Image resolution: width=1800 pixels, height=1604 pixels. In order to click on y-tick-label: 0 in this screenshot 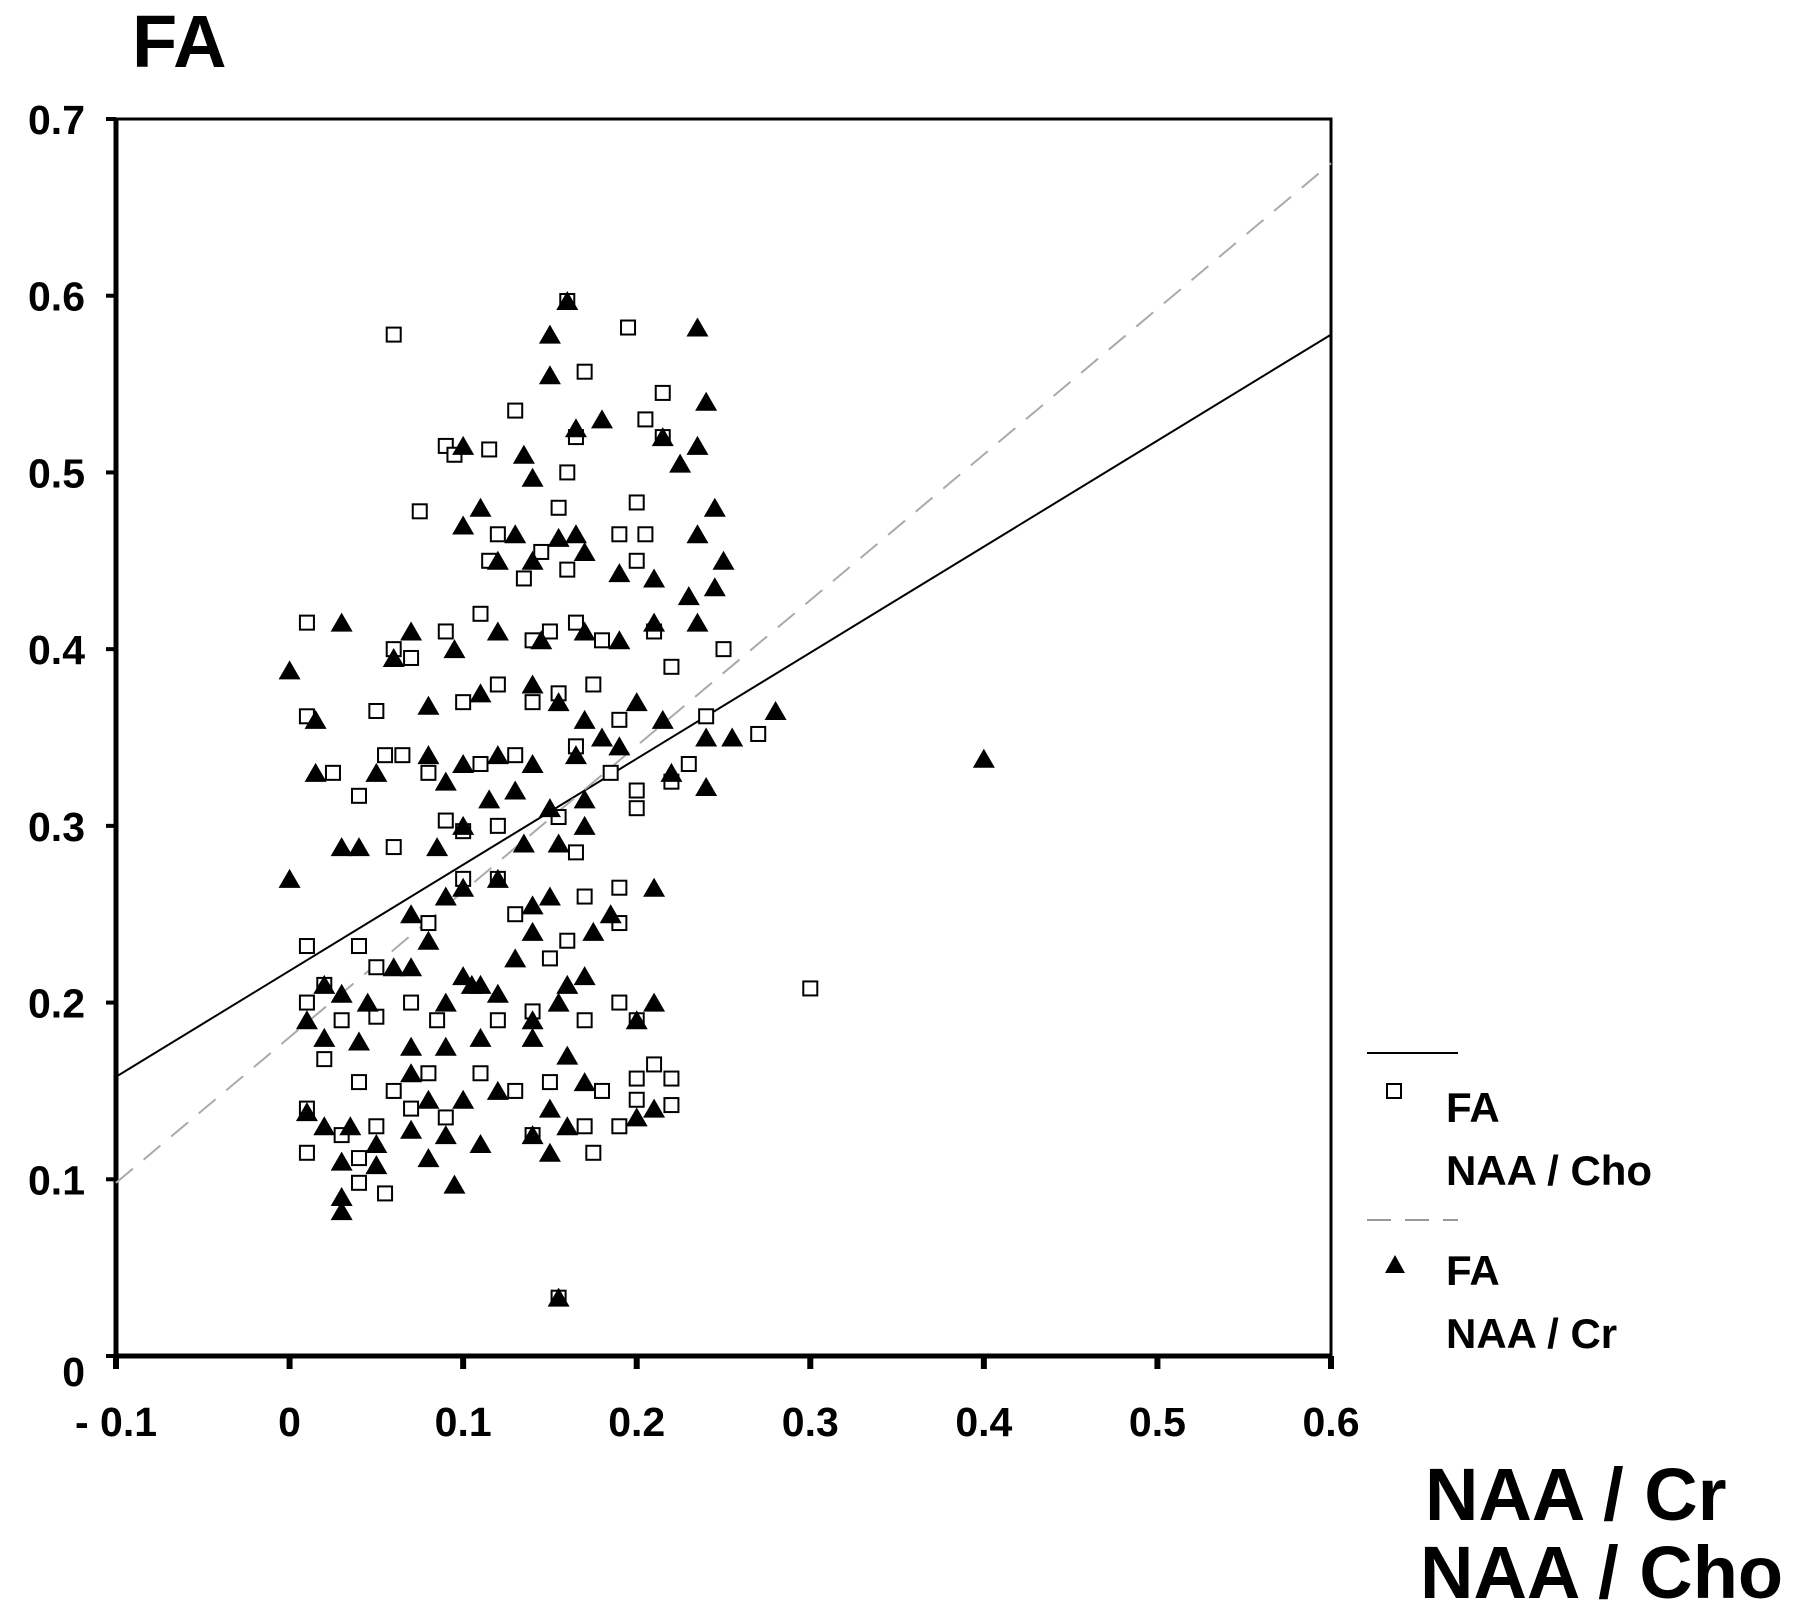, I will do `click(73, 1372)`.